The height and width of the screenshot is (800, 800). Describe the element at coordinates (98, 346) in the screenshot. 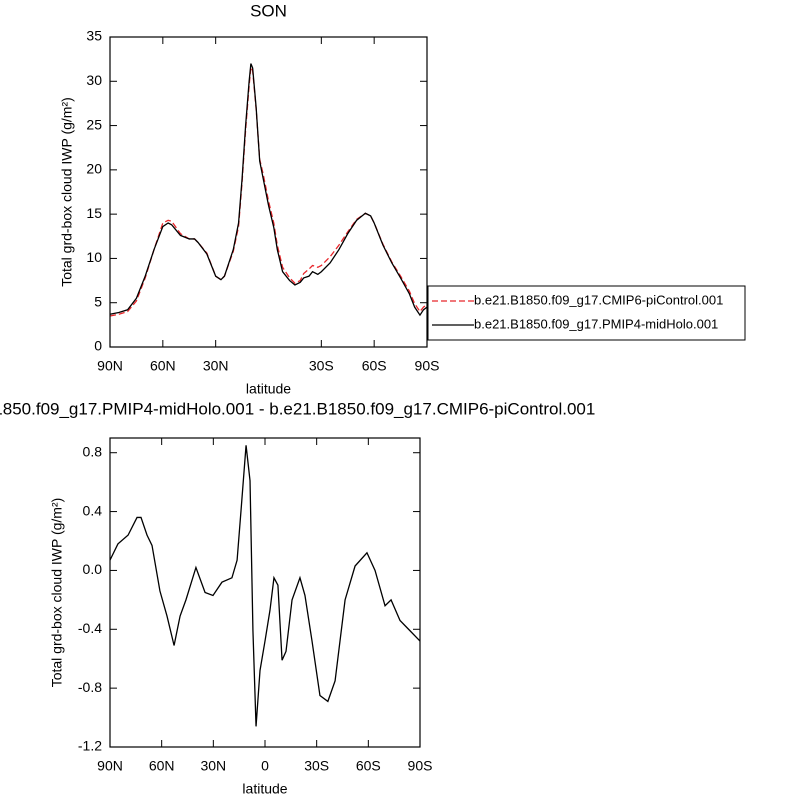

I see `y-tick-label: 0` at that location.